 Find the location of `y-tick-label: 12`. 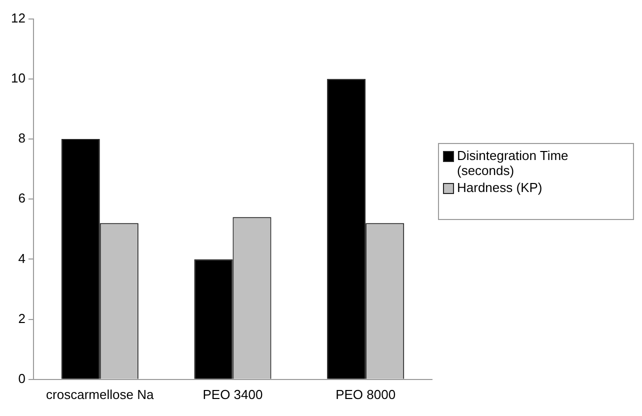

y-tick-label: 12 is located at coordinates (18, 18).